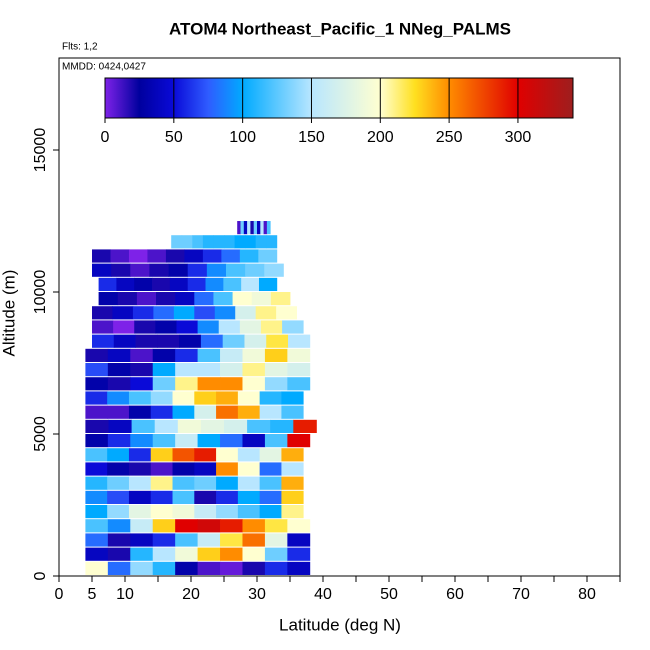 Image resolution: width=650 pixels, height=650 pixels. I want to click on colorbar-tick-label: 200, so click(380, 137).